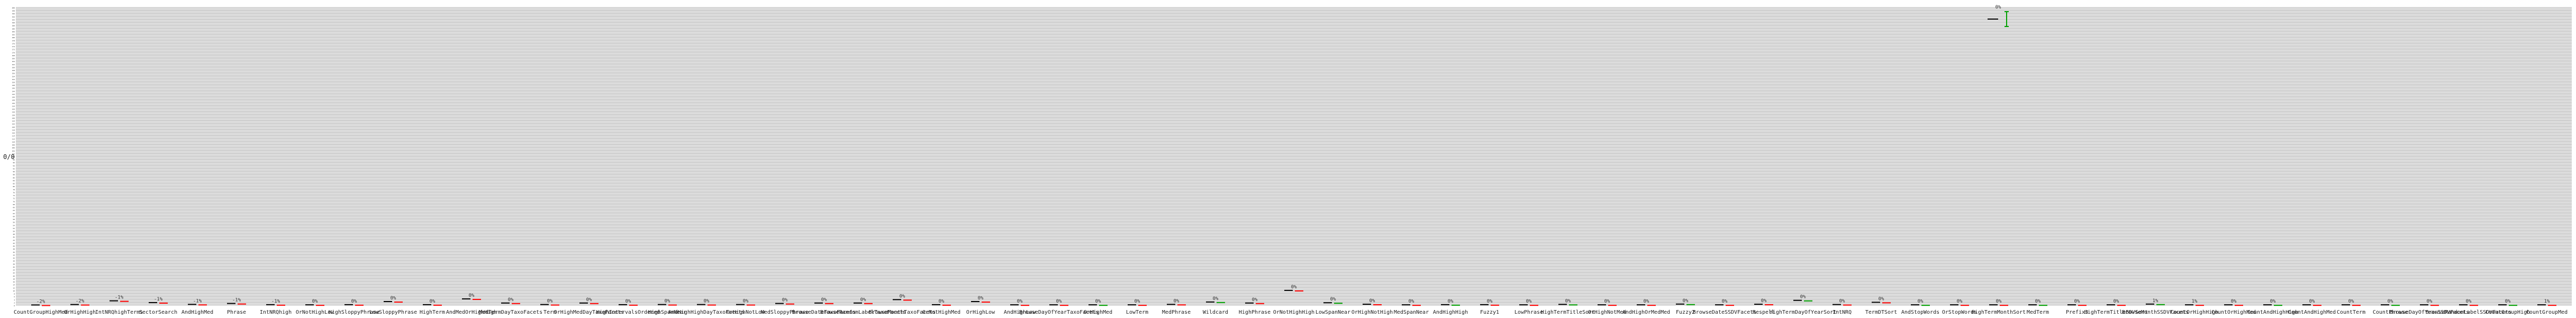 This screenshot has height=318, width=2576. I want to click on y-tick-label: 106, so click(13, 148).